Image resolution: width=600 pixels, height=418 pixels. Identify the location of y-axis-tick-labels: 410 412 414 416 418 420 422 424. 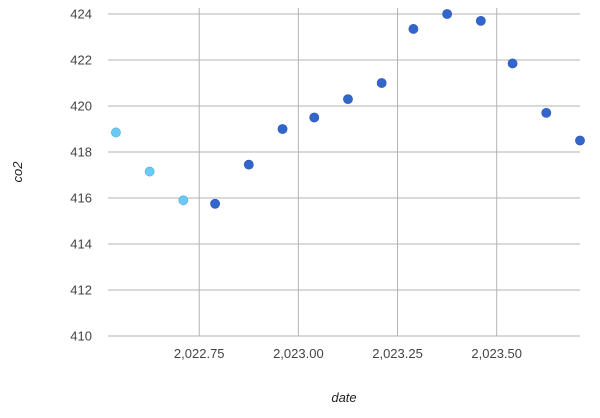
(81, 175).